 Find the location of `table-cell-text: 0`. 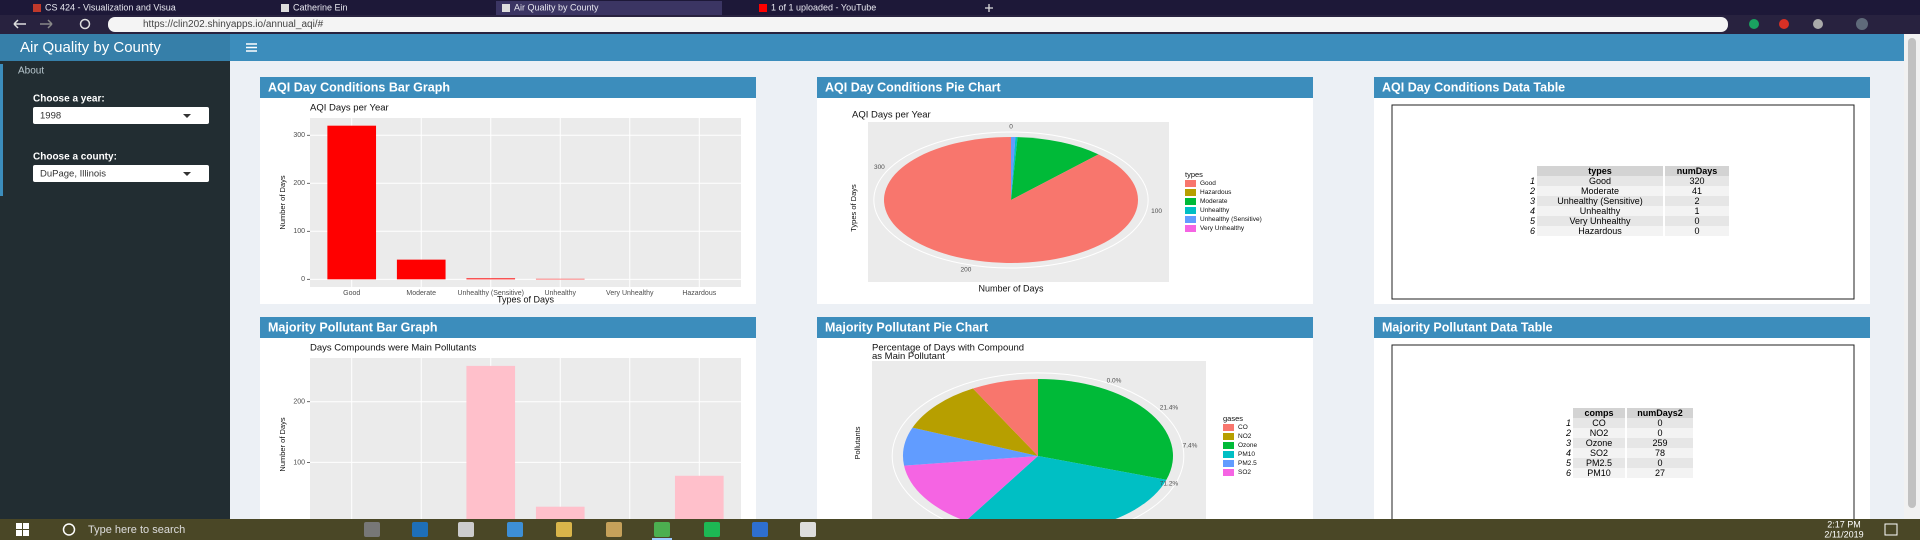

table-cell-text: 0 is located at coordinates (1696, 231).